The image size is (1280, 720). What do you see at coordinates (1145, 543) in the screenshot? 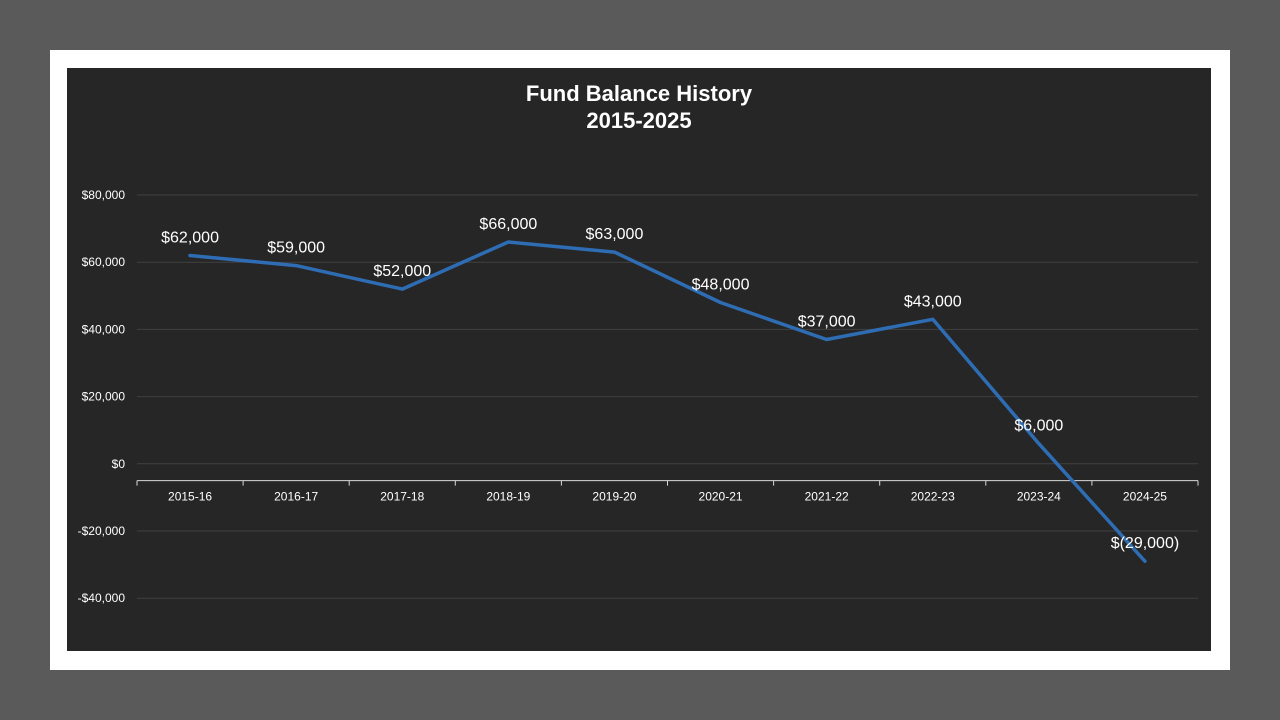
I see `data-label: $(29,000)` at bounding box center [1145, 543].